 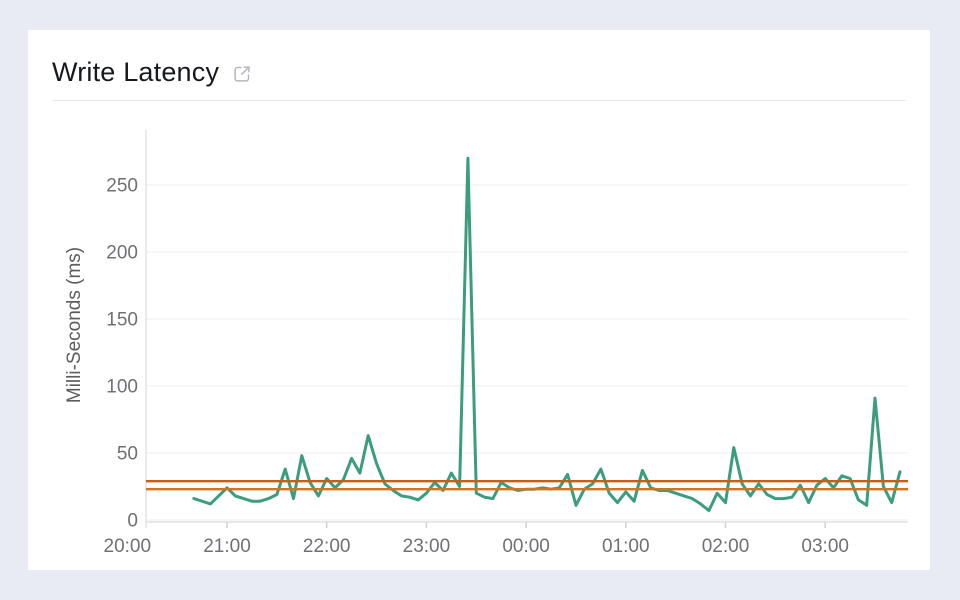 I want to click on x-tick-label: 03:00, so click(x=825, y=546).